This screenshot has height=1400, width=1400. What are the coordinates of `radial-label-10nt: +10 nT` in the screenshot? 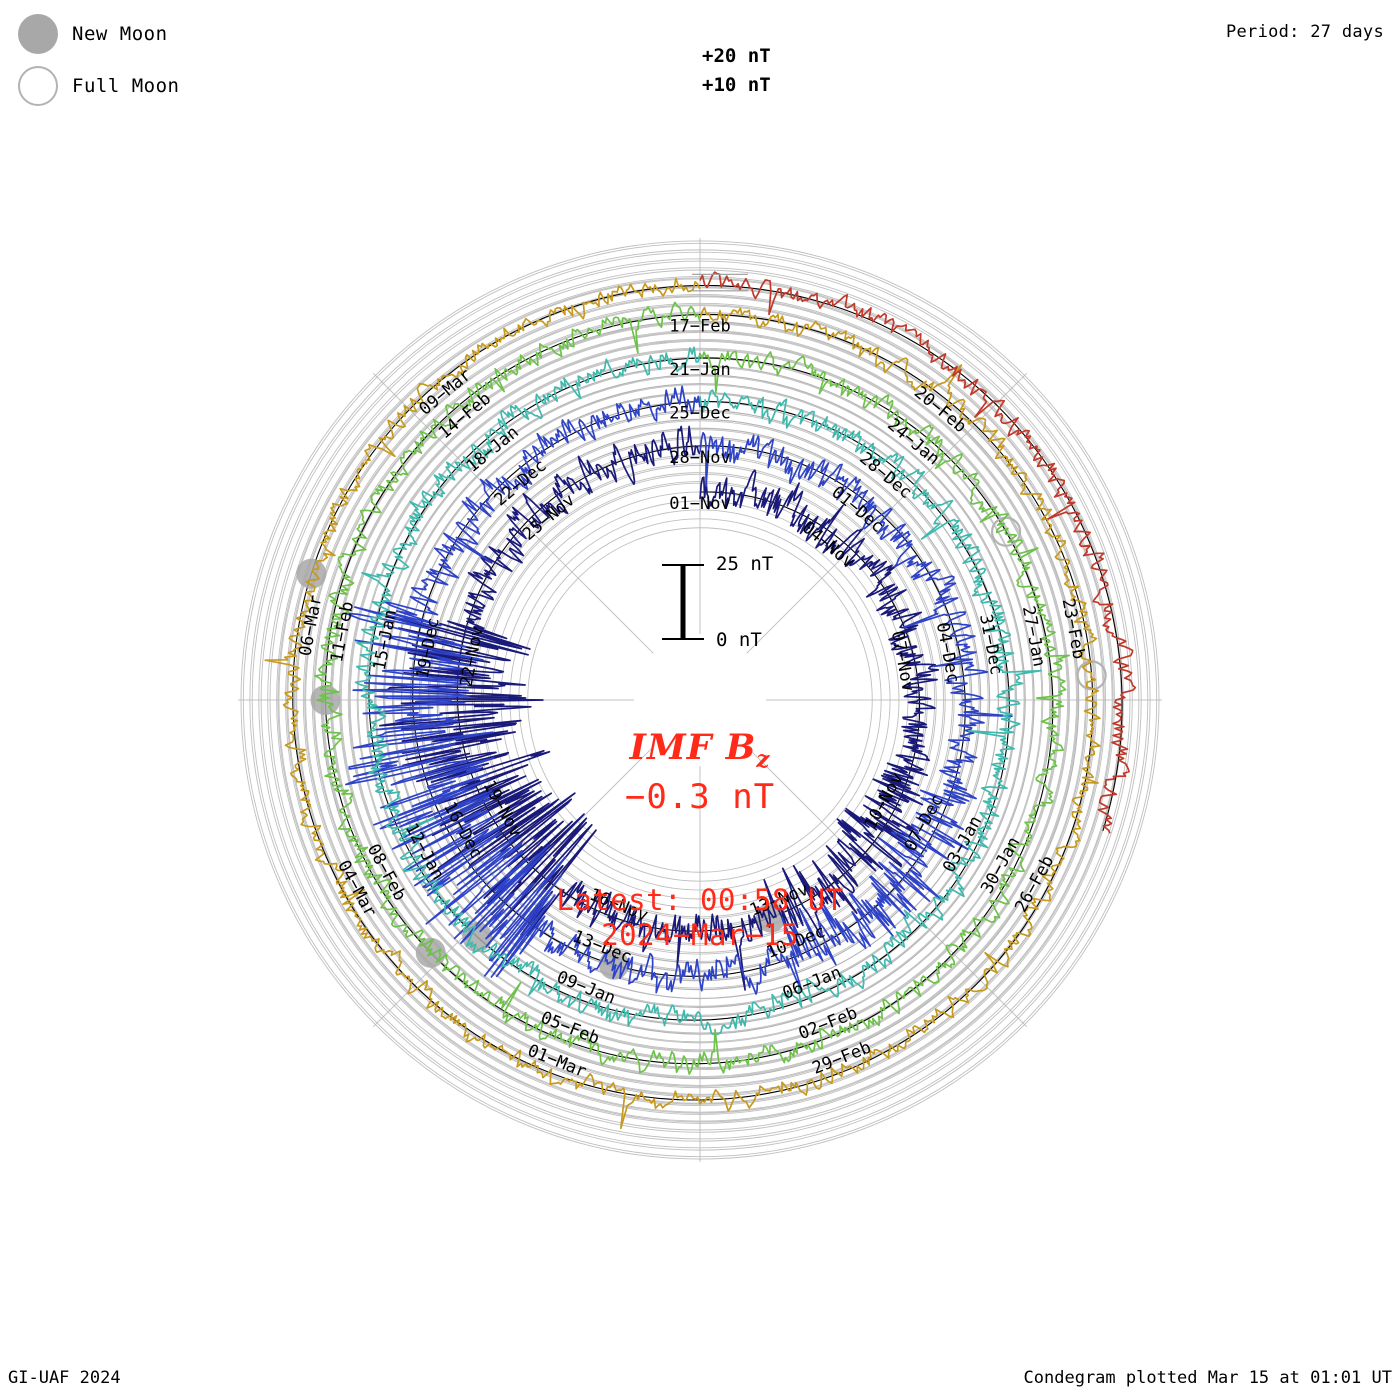 It's located at (736, 85).